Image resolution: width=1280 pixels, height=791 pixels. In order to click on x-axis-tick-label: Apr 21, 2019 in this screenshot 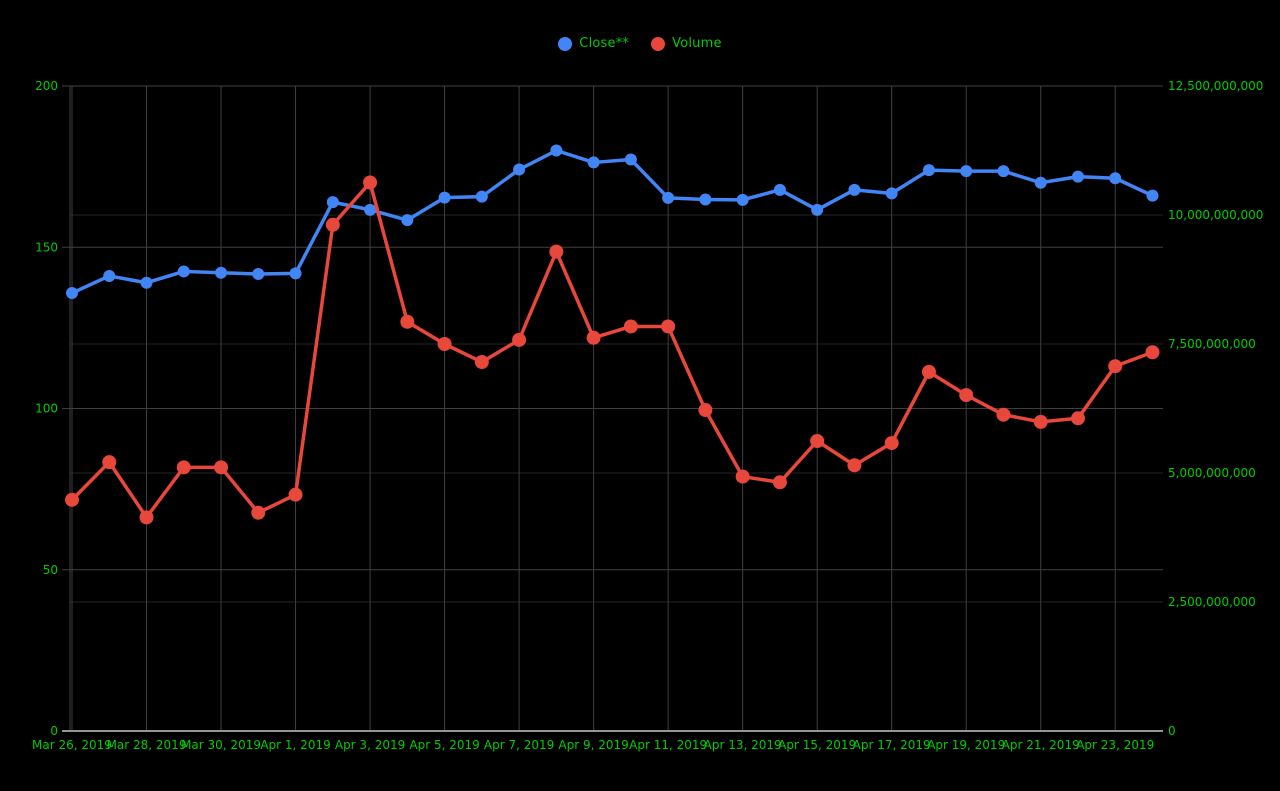, I will do `click(1041, 745)`.